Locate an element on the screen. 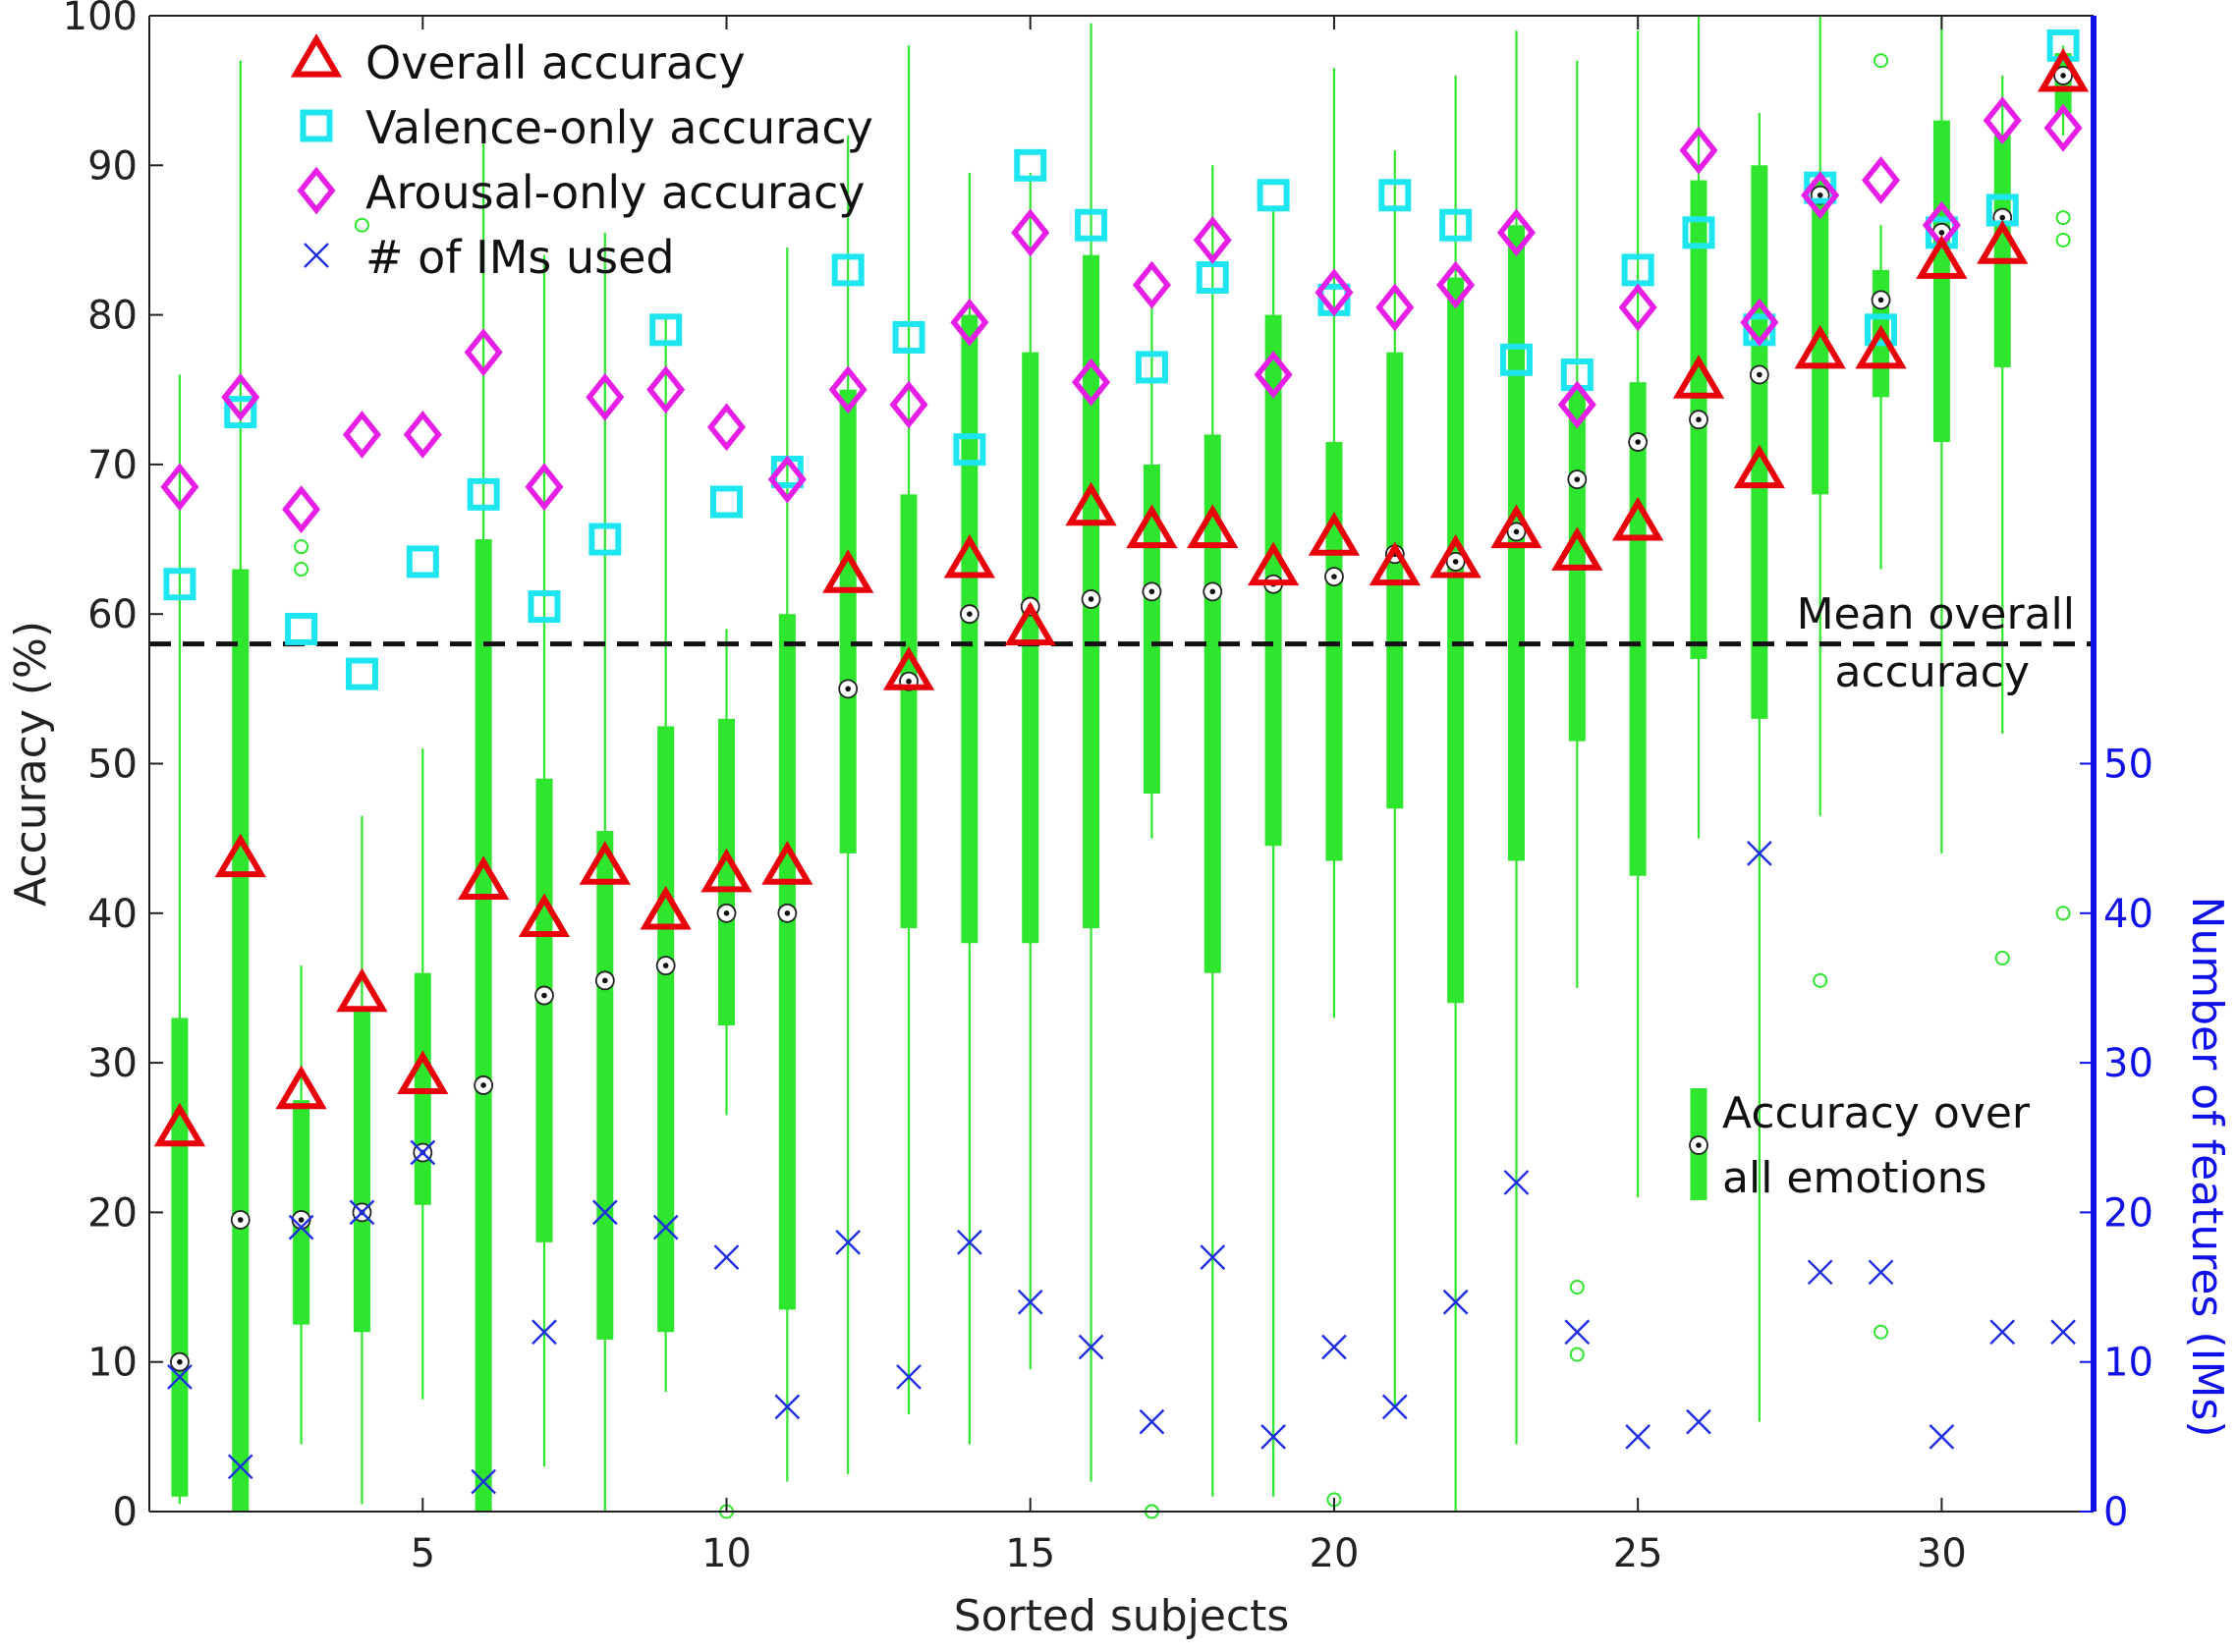 This screenshot has height=1652, width=2237. mean-line-label-line2: accuracy is located at coordinates (1932, 672).